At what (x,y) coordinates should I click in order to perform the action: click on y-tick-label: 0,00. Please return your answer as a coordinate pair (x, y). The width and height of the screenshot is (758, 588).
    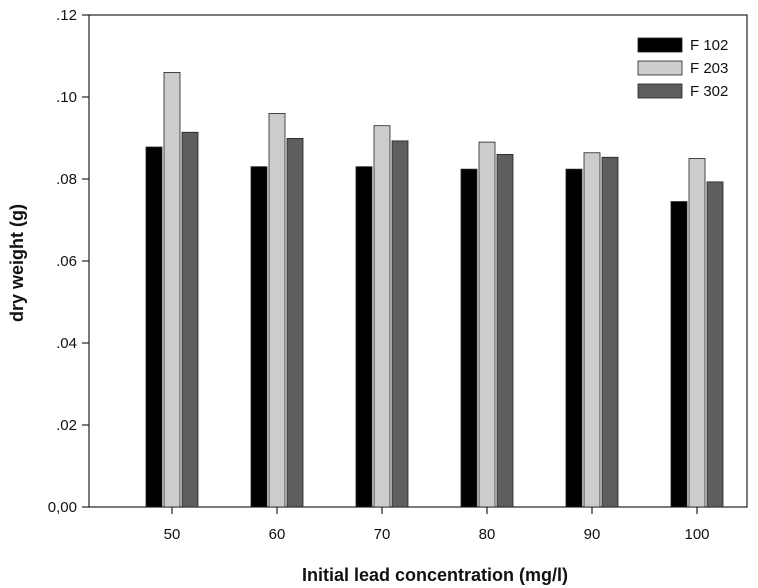
    Looking at the image, I should click on (62, 507).